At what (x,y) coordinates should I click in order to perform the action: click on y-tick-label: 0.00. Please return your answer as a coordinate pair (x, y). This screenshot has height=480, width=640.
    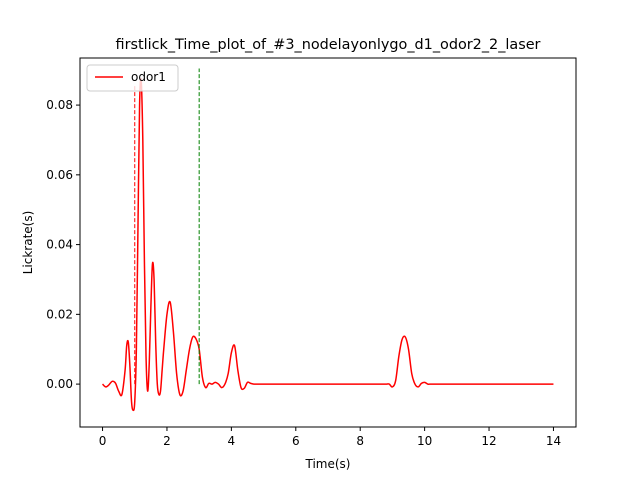
    Looking at the image, I should click on (59, 384).